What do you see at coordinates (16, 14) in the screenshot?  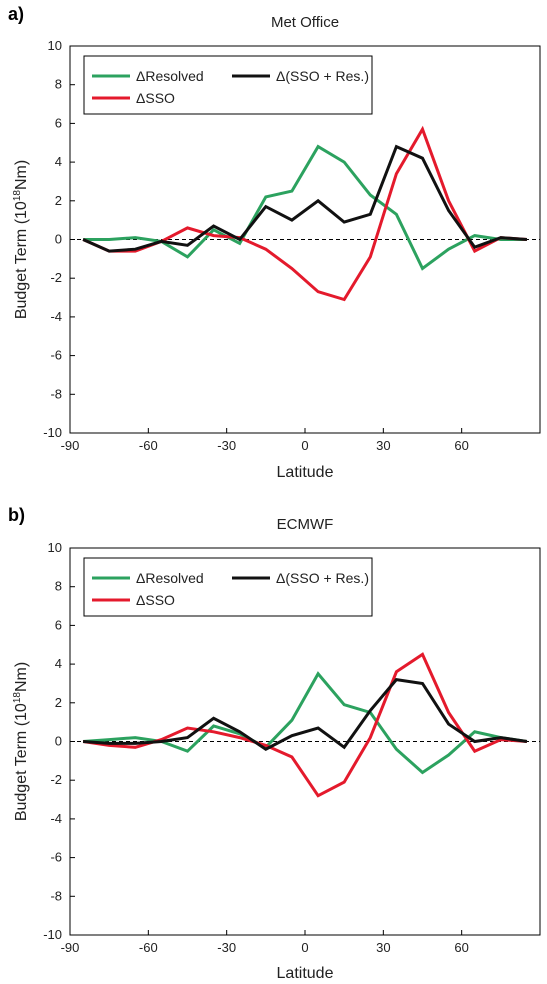 I see `panel-letter: a)` at bounding box center [16, 14].